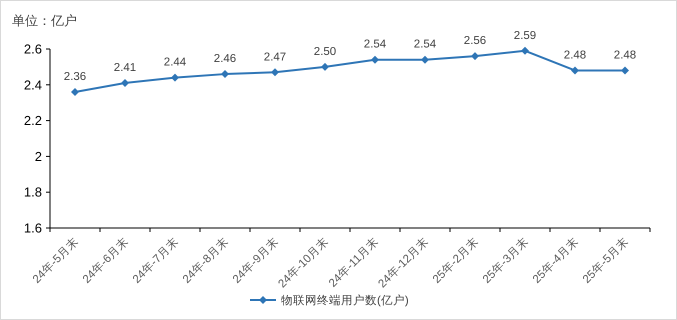  Describe the element at coordinates (33, 192) in the screenshot. I see `y-tick-label: 1.8` at that location.